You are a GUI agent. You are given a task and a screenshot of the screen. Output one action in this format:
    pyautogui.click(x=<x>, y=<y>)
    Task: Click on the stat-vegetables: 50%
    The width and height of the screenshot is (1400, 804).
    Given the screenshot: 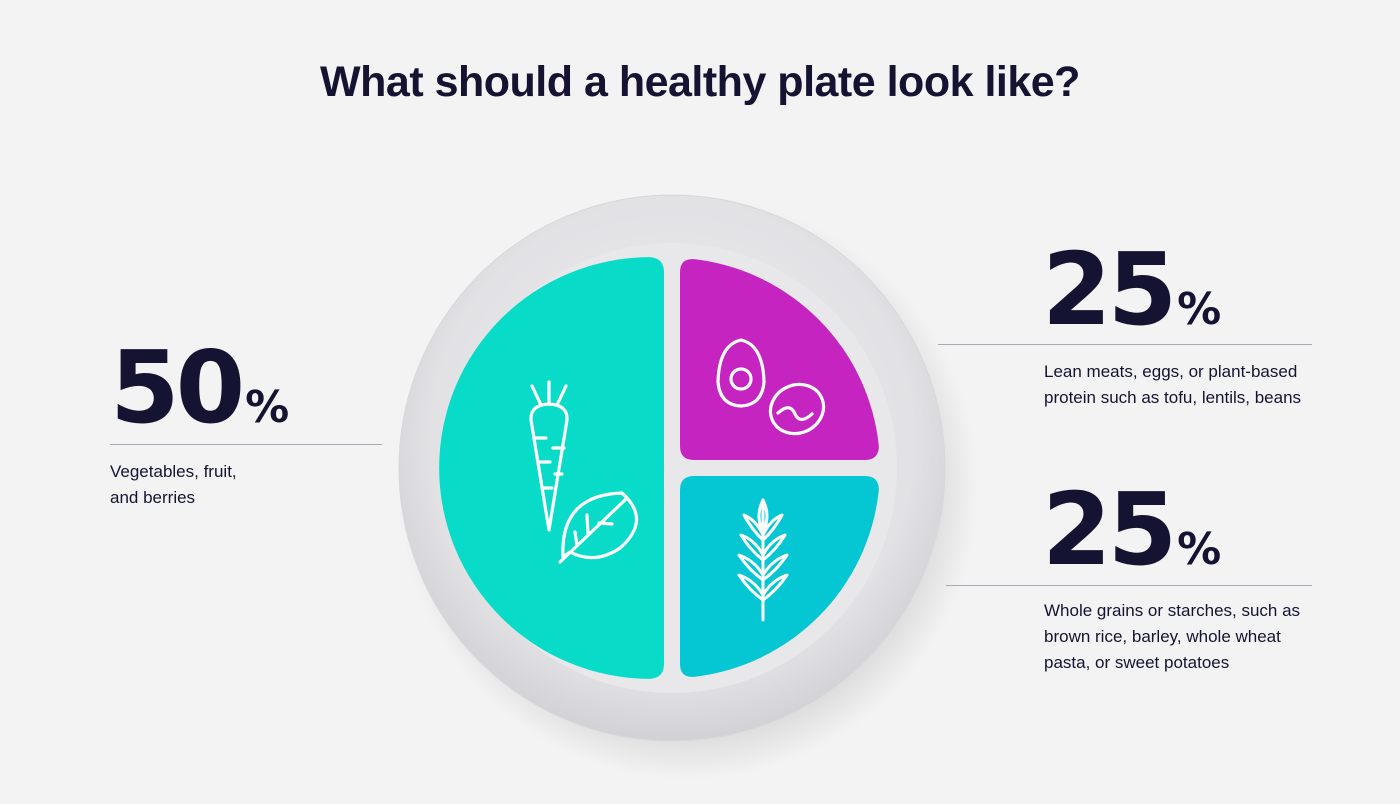 What is the action you would take?
    pyautogui.click(x=199, y=388)
    